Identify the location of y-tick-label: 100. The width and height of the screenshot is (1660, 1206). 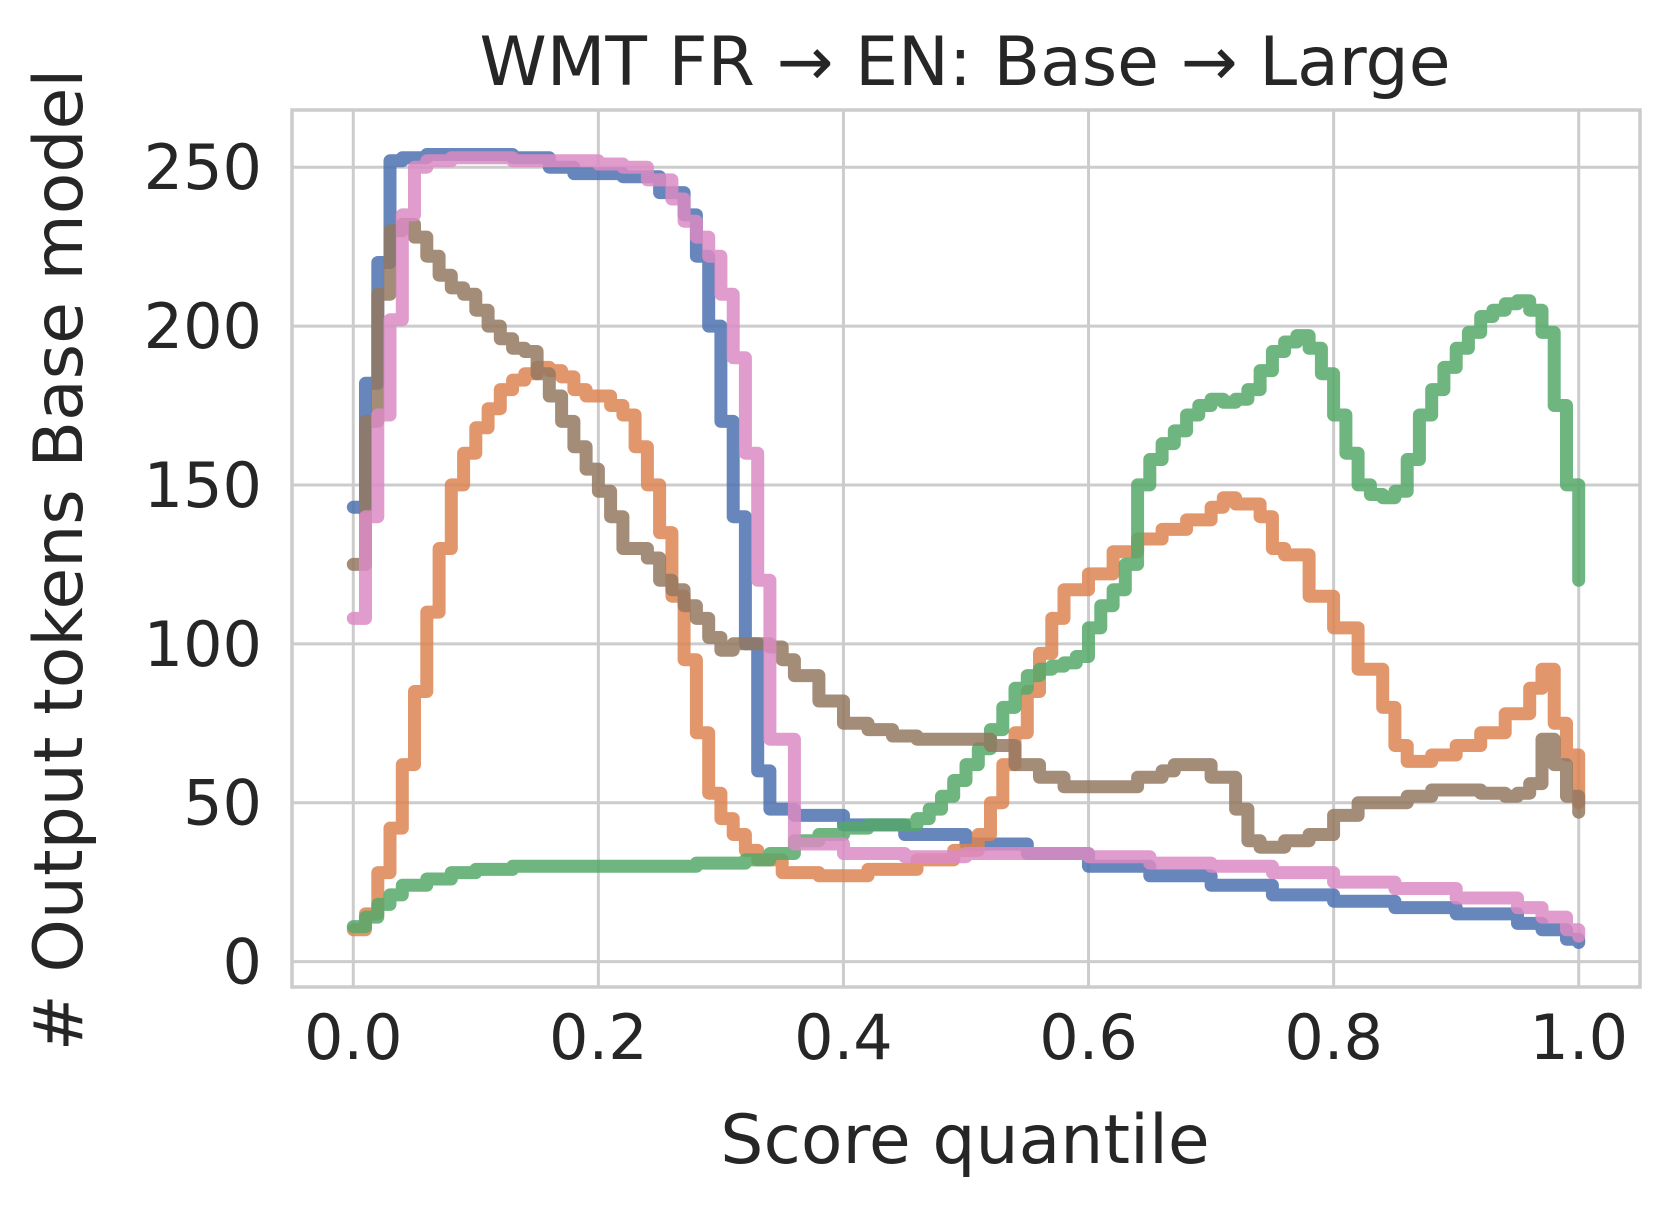
(203, 644).